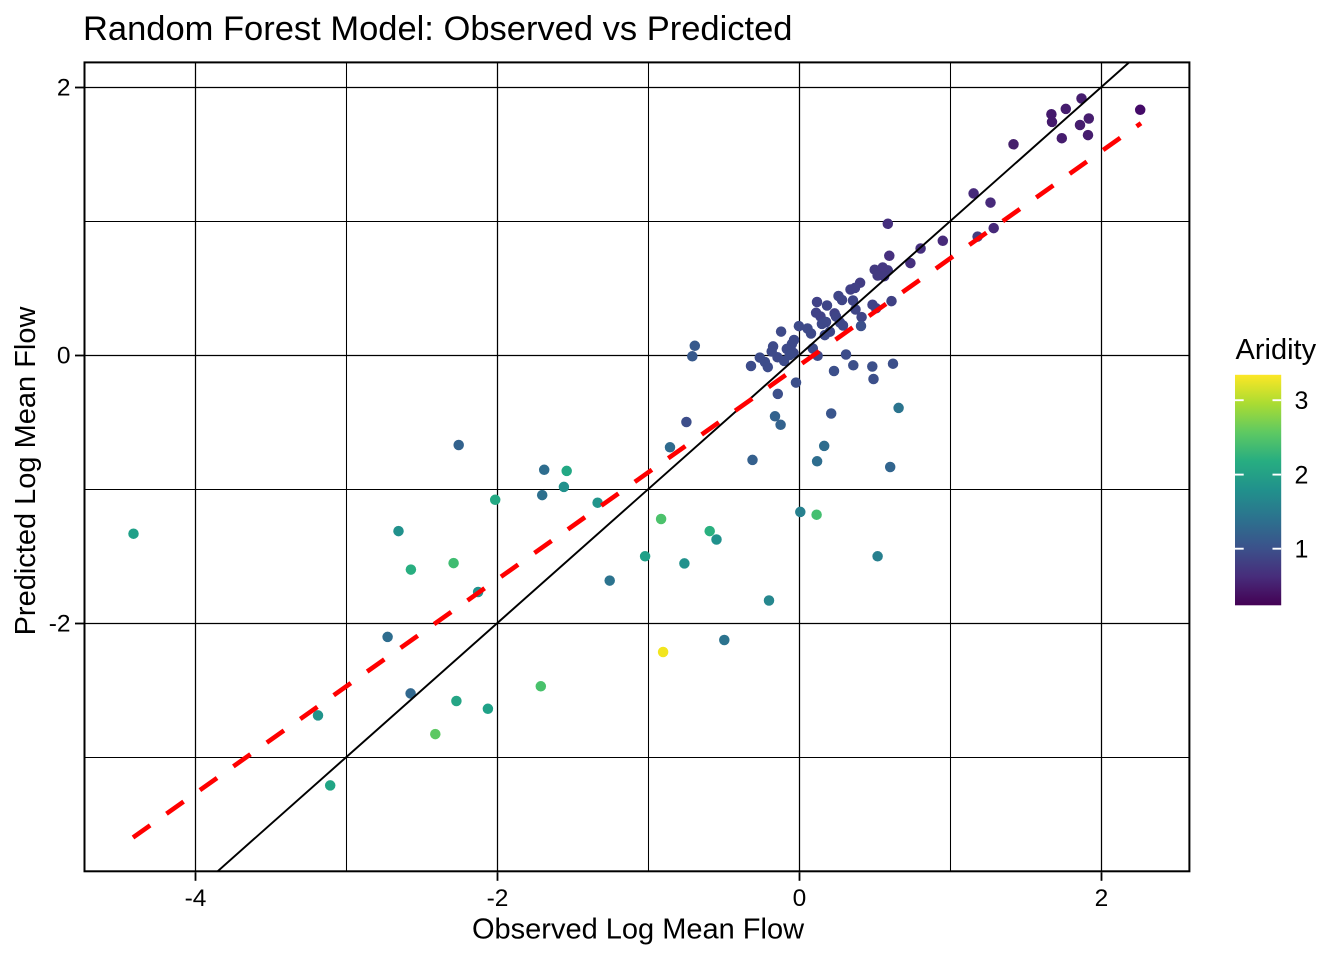 This screenshot has width=1344, height=960. I want to click on svg-text: -4, so click(196, 898).